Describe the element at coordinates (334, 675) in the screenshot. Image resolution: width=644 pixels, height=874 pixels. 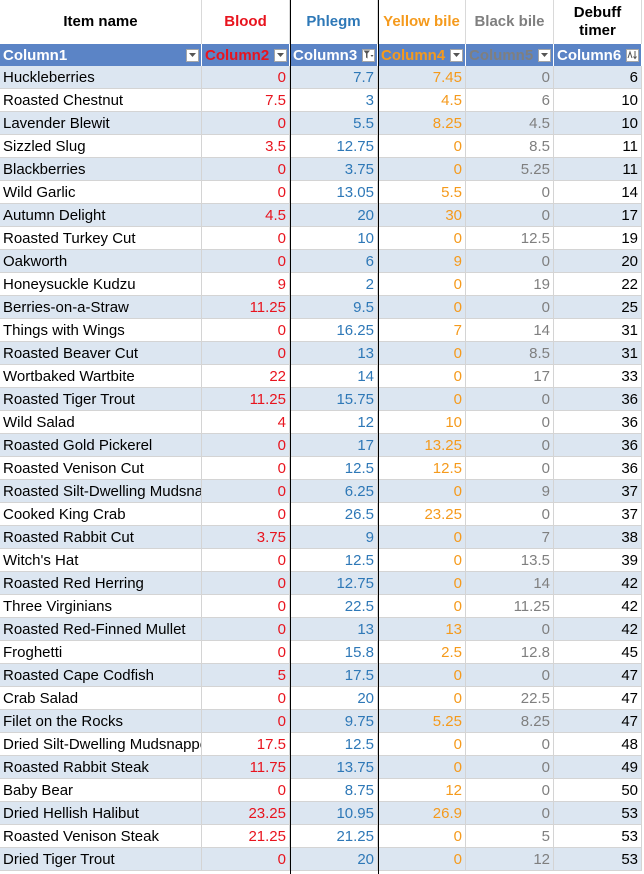
I see `cell-phlegm: 17.5` at that location.